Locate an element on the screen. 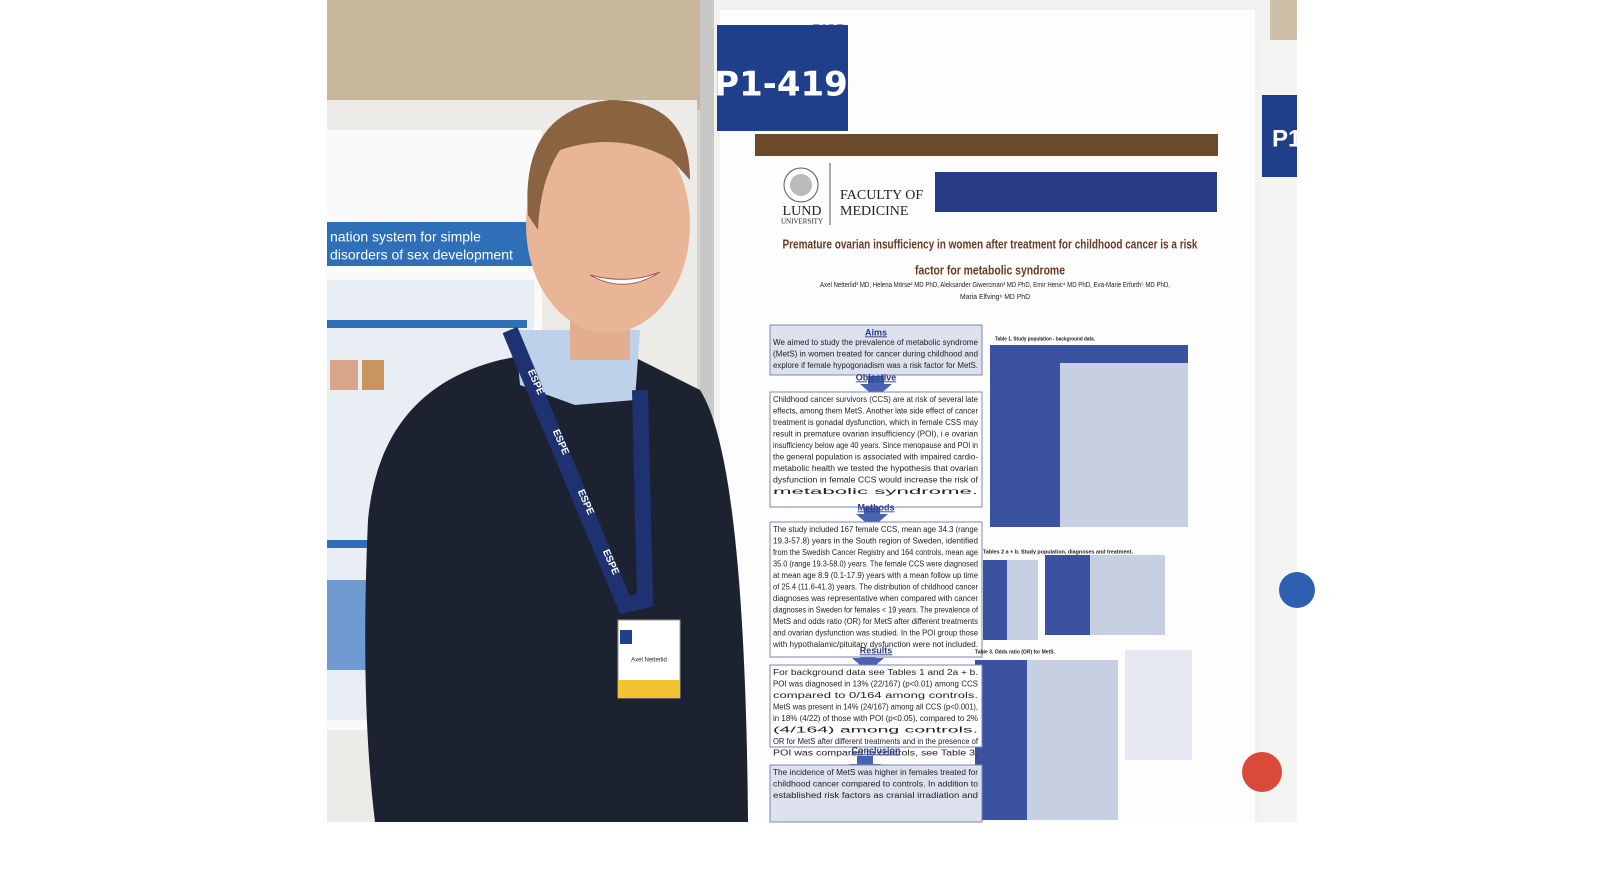 The width and height of the screenshot is (1612, 872). espe-logo: ESPE is located at coordinates (828, 29).